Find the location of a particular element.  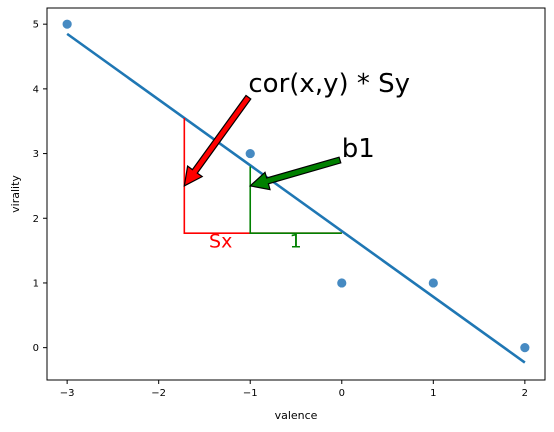

y-tick-label: 4 is located at coordinates (36, 89).